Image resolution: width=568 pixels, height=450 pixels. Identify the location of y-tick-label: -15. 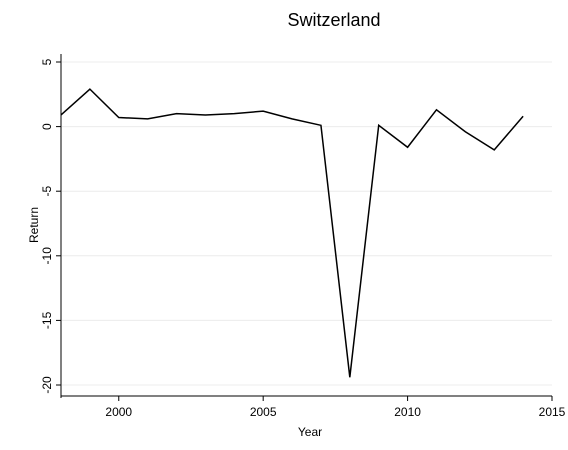
(47, 320).